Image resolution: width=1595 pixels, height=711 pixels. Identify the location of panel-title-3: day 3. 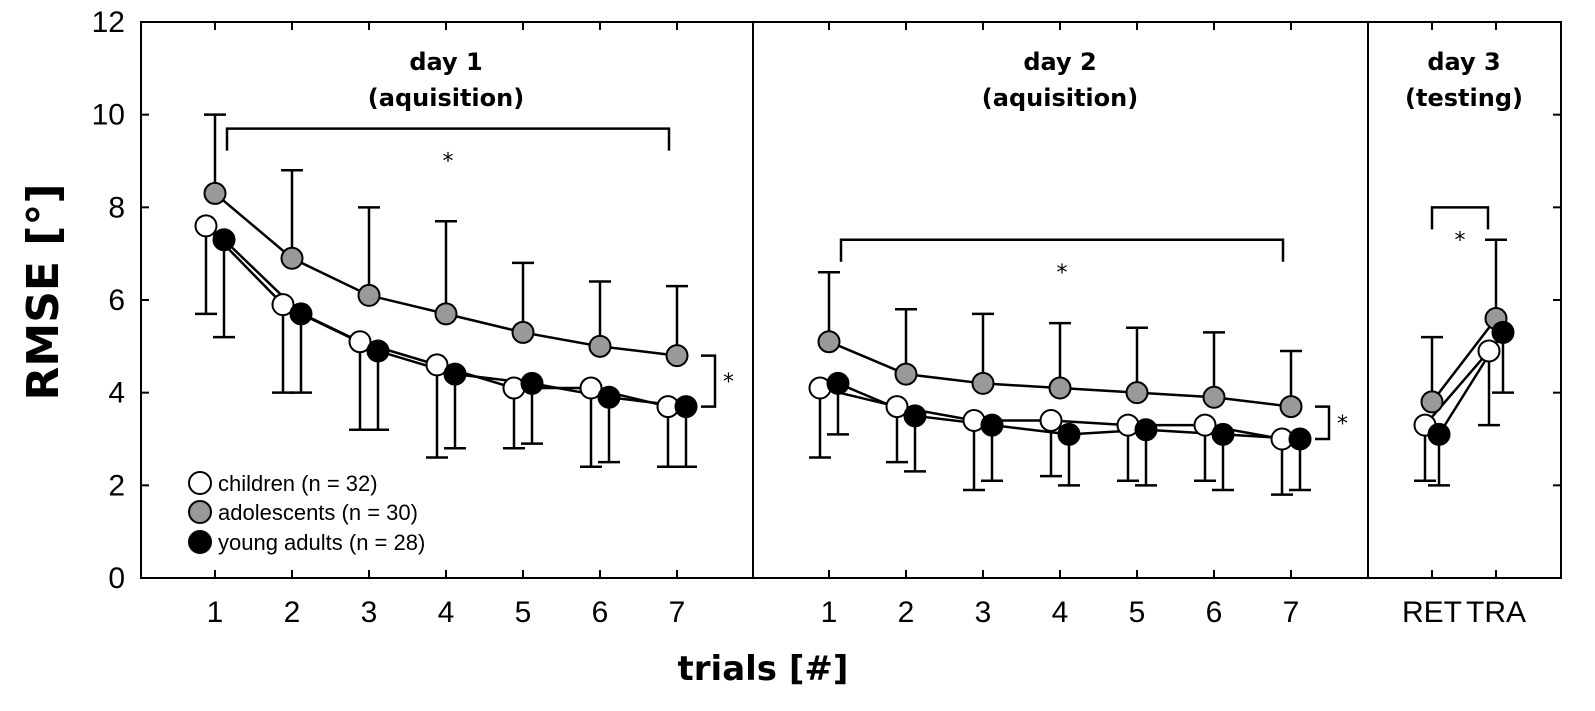
(1463, 62).